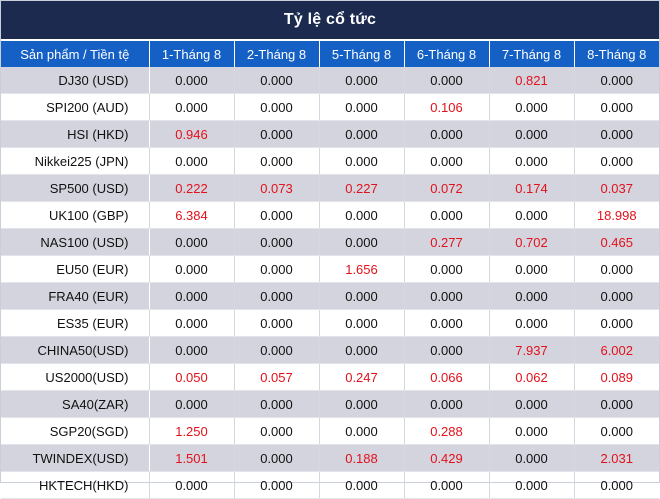 This screenshot has height=499, width=660. Describe the element at coordinates (192, 54) in the screenshot. I see `col-header-date: 1-Tháng 8` at that location.